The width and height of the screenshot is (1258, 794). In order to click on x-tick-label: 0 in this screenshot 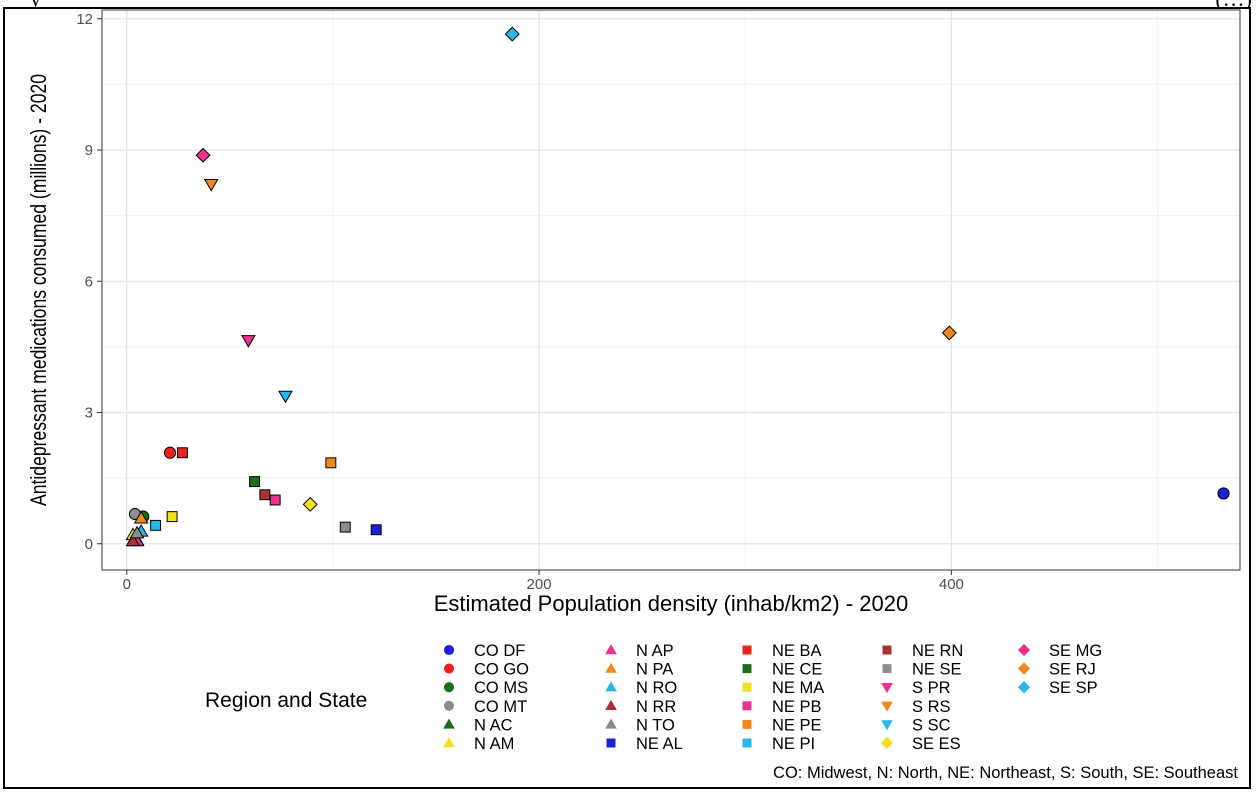, I will do `click(127, 584)`.